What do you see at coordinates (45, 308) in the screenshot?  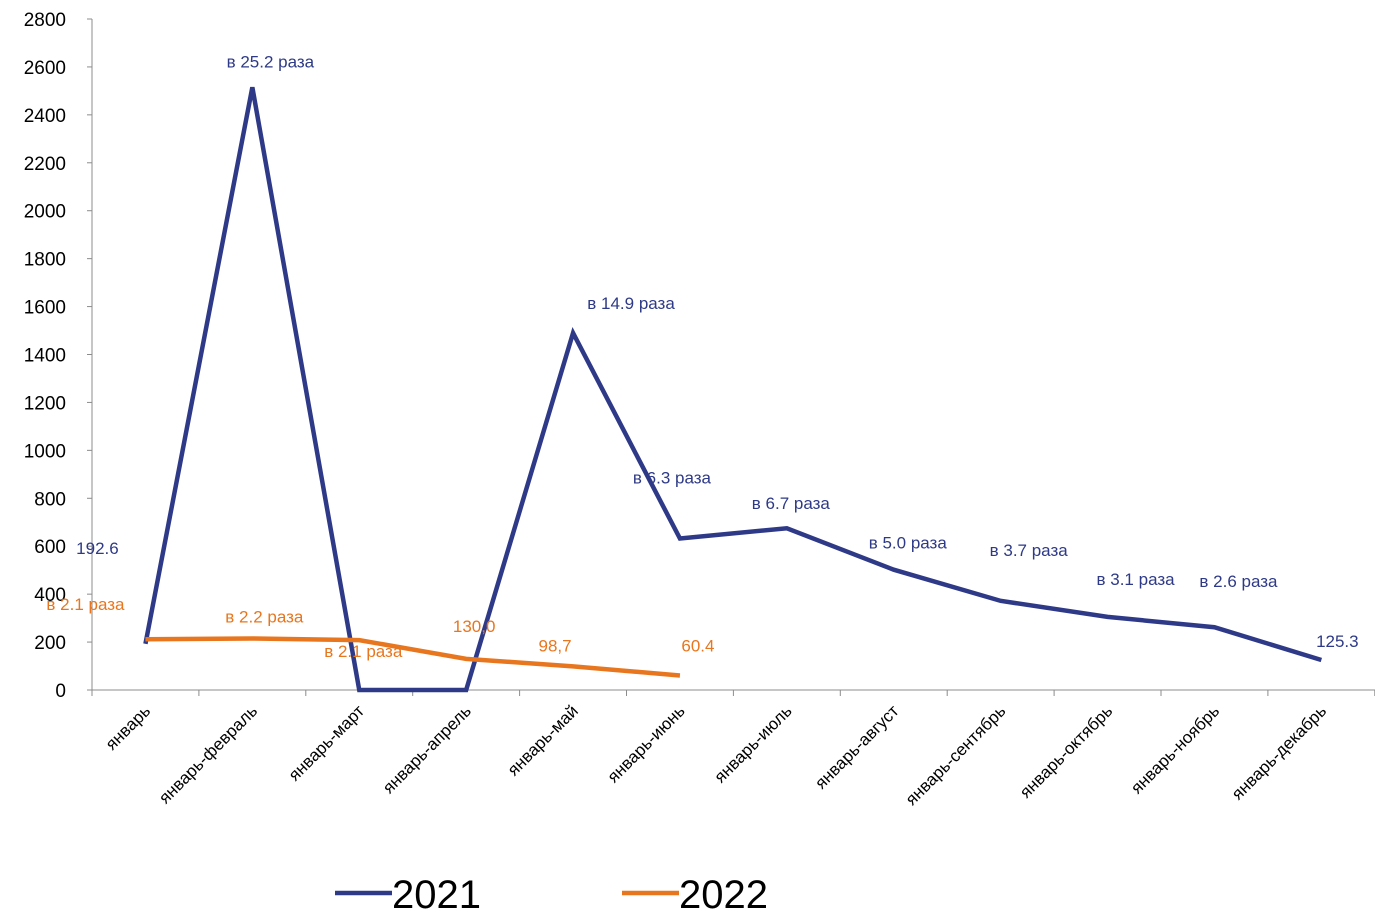 I see `y-tick-label: 1600` at bounding box center [45, 308].